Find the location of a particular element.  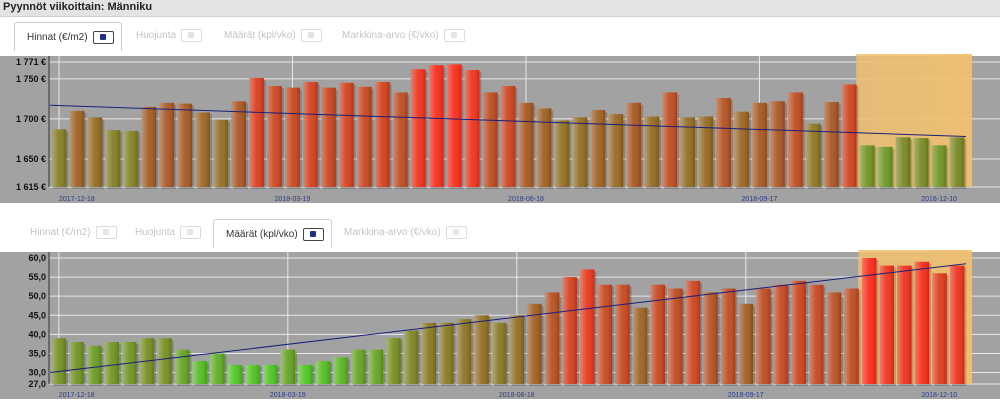

y-tick-label: 1 615 € is located at coordinates (31, 187).